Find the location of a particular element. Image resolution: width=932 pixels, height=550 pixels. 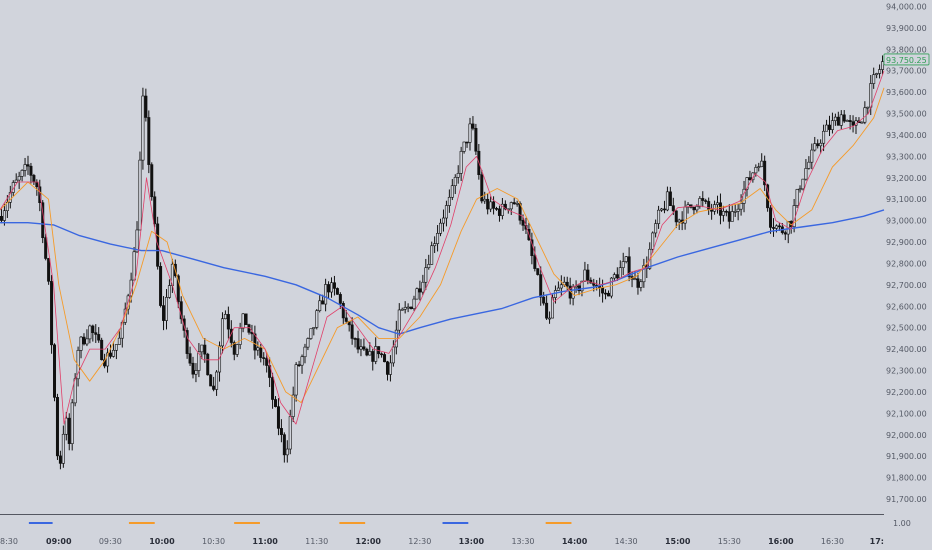

time-tick-label: 8:30 is located at coordinates (9, 541).